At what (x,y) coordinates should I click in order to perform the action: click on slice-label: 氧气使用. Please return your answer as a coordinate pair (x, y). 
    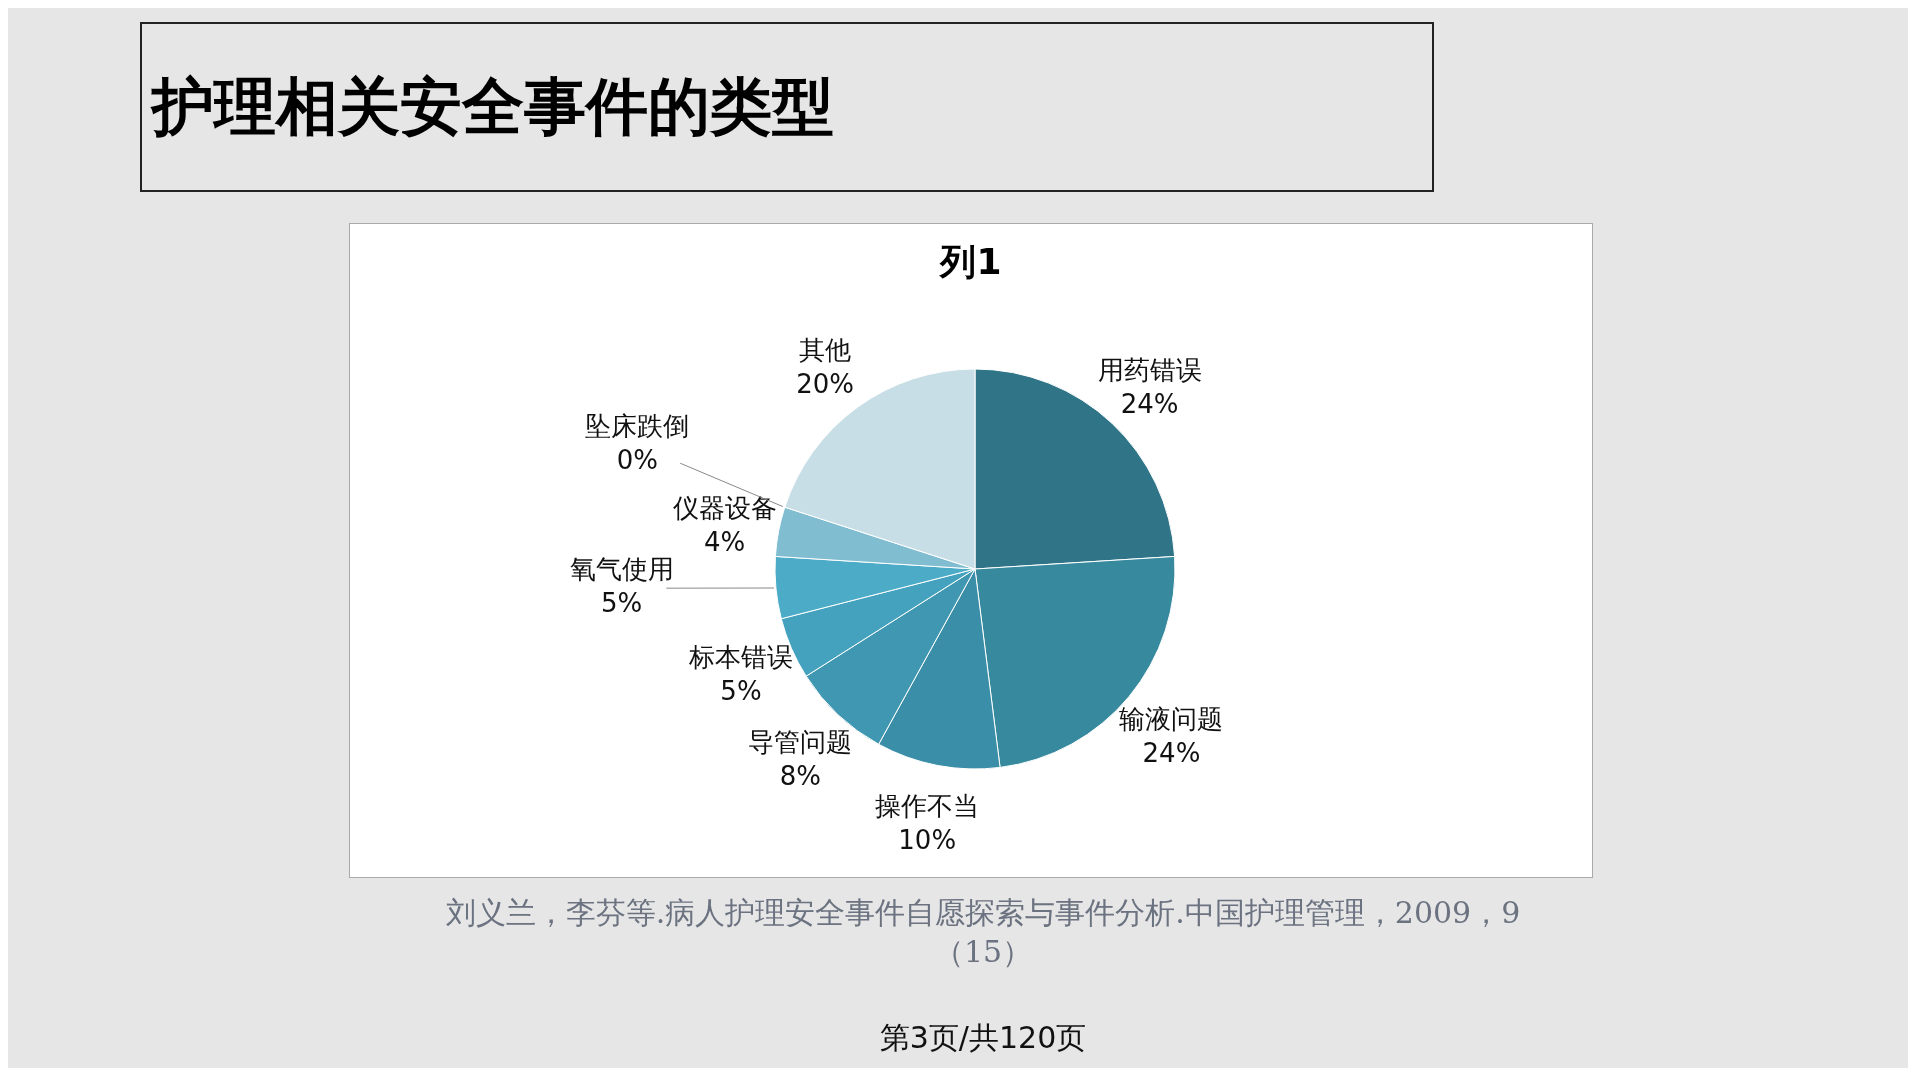
    Looking at the image, I should click on (621, 569).